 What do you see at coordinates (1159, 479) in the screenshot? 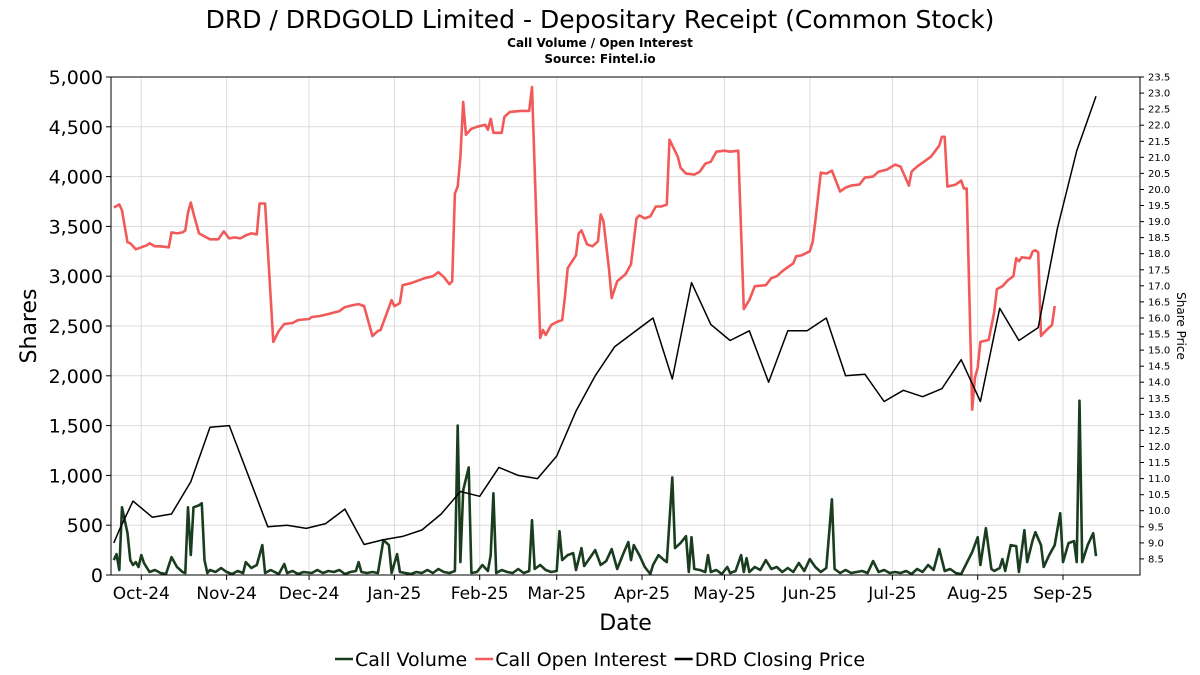
I see `y-right-tick-label: 11.0` at bounding box center [1159, 479].